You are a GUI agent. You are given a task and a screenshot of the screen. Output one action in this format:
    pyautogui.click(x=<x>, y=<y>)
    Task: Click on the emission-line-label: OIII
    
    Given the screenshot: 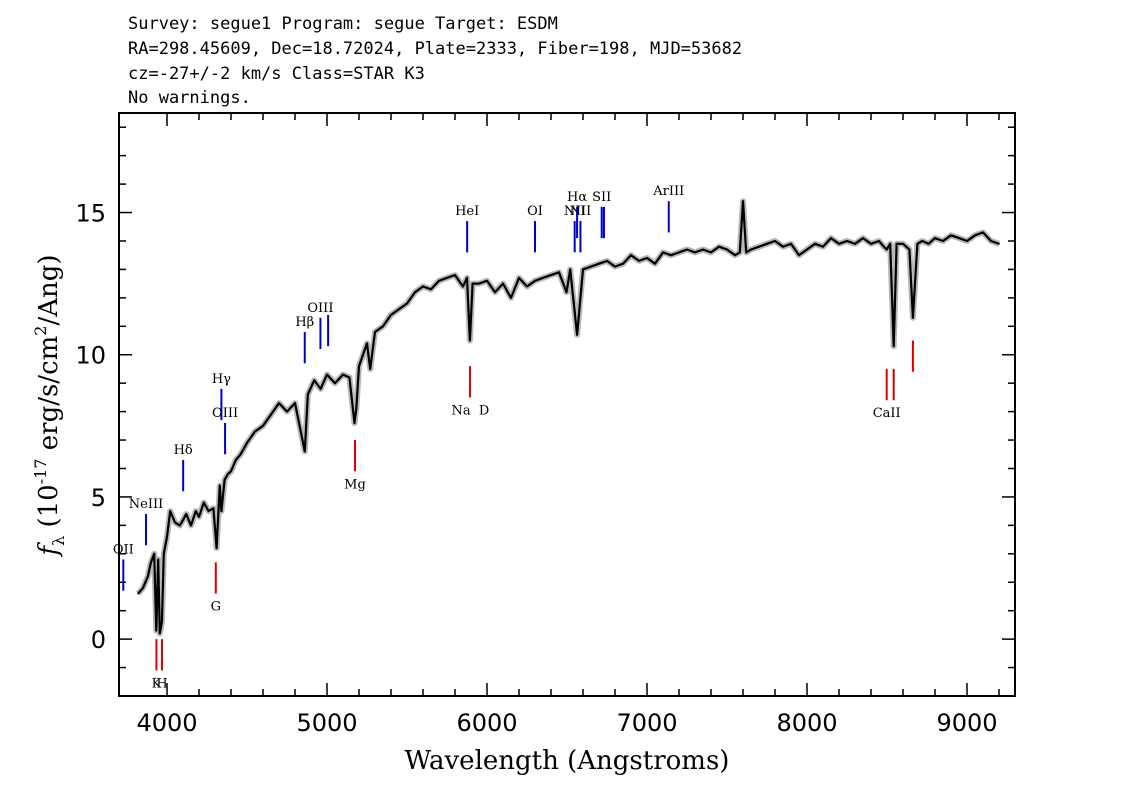 What is the action you would take?
    pyautogui.click(x=225, y=413)
    